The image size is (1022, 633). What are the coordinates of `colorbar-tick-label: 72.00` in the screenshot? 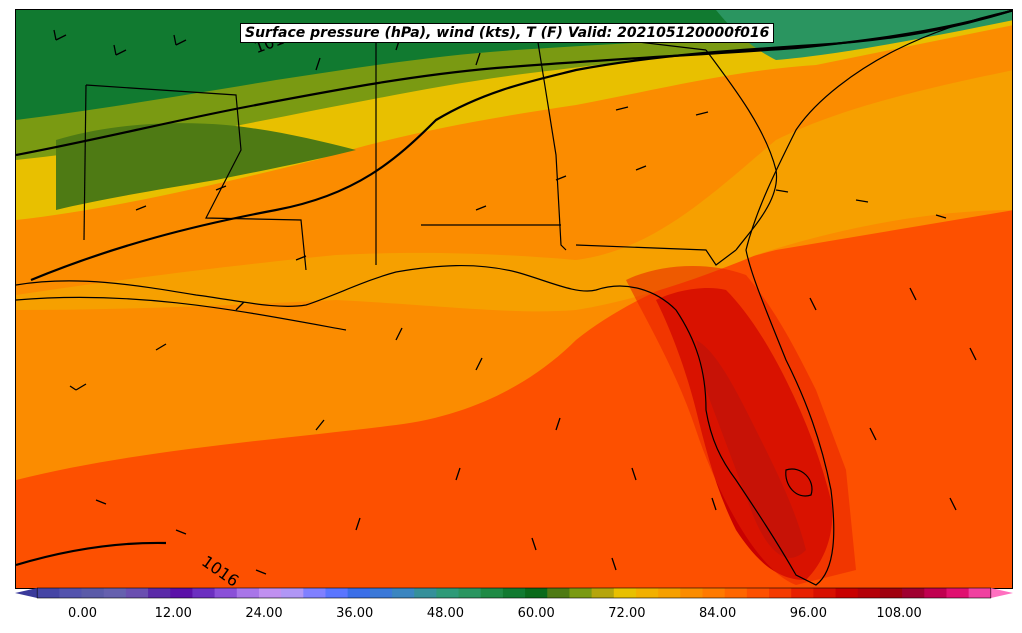 It's located at (627, 613).